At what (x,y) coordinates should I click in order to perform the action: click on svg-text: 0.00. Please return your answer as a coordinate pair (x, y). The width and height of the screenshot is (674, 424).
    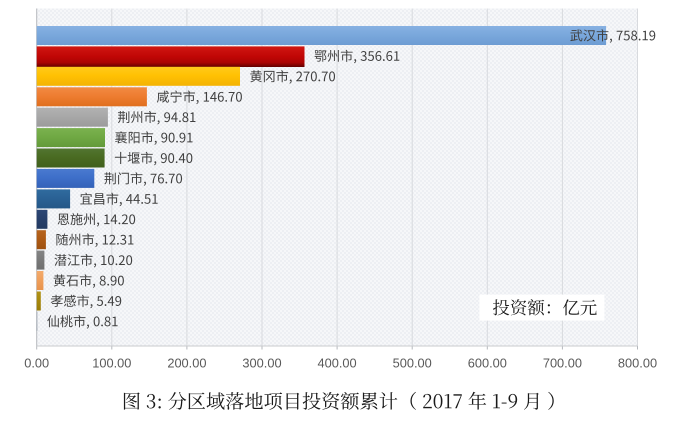
    Looking at the image, I should click on (36, 362).